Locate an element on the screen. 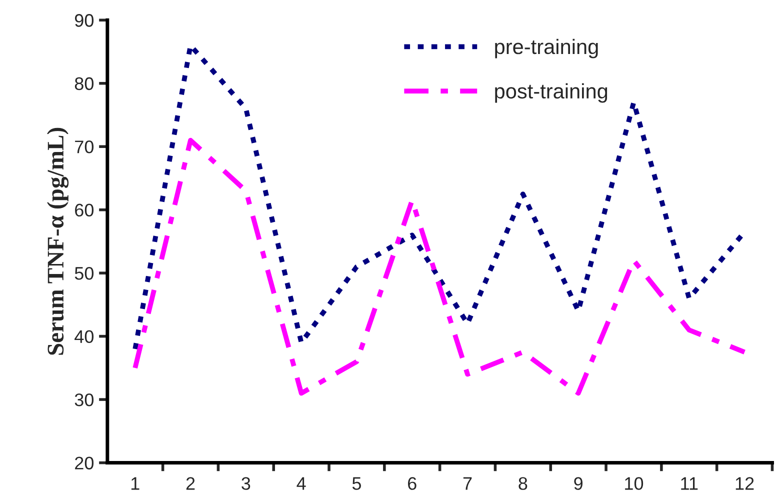  legend-label: pre-training is located at coordinates (546, 48).